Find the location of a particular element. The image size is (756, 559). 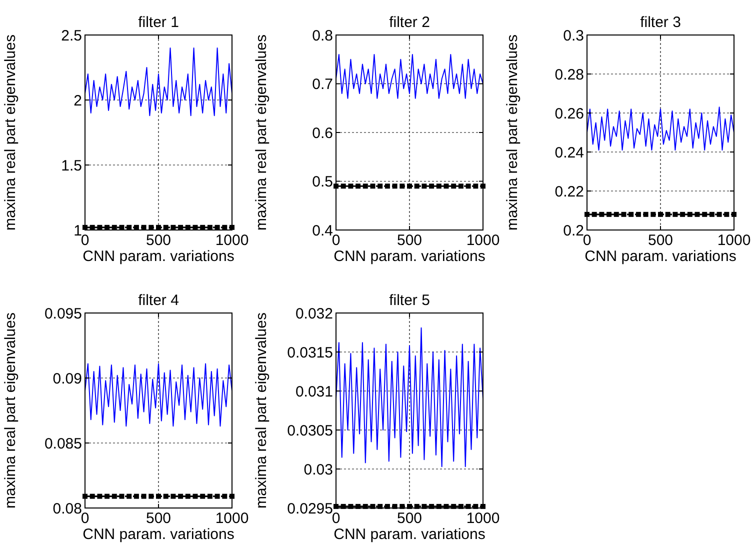

y-tick-label: 0.0315 is located at coordinates (310, 353).